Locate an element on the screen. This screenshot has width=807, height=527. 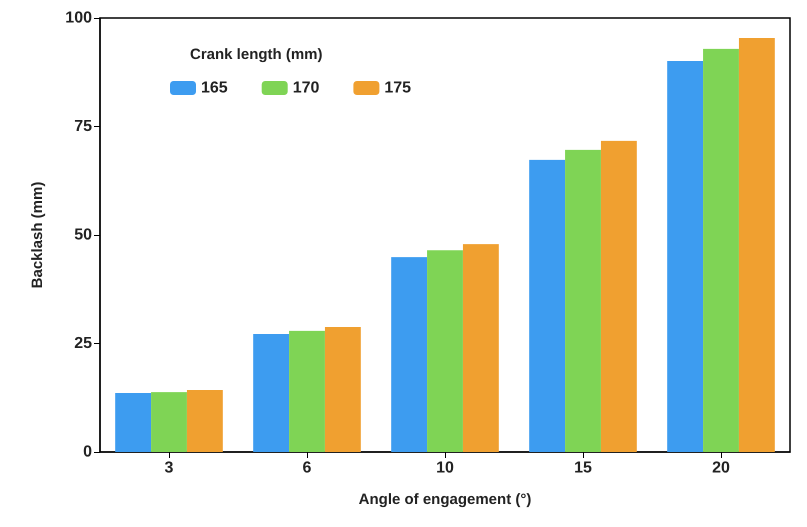
y-tick-label: 50 is located at coordinates (83, 235).